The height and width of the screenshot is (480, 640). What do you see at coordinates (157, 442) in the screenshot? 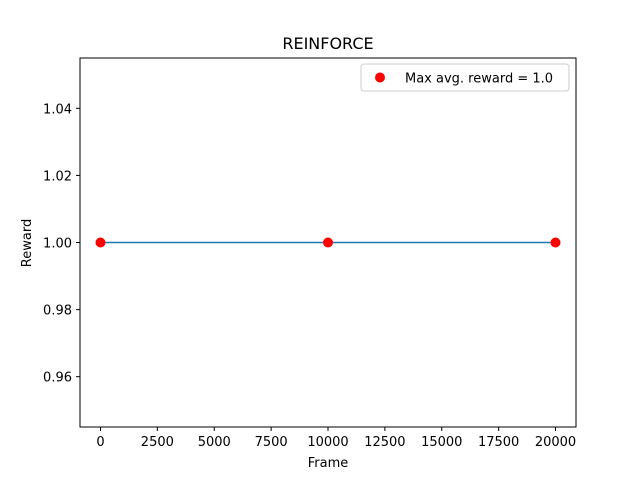
I see `x-tick-label: 2500` at bounding box center [157, 442].